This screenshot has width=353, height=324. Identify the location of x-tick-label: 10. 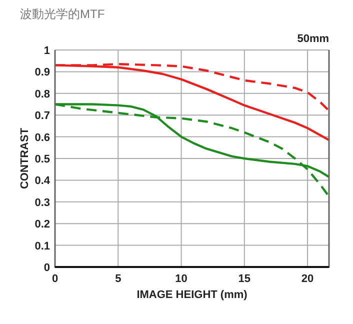
(181, 279).